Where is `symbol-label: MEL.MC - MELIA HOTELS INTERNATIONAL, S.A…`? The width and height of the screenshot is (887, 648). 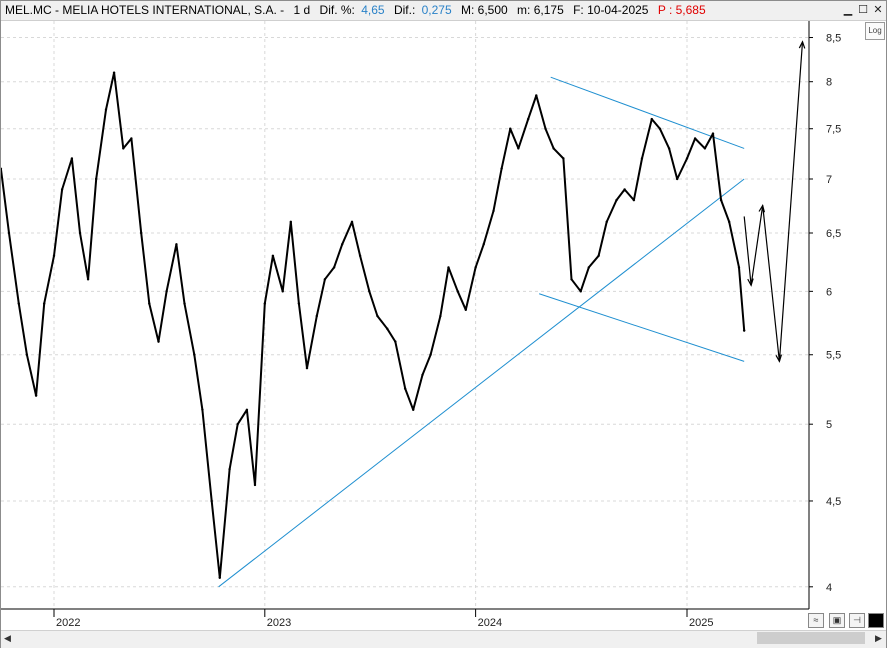
symbol-label: MEL.MC - MELIA HOTELS INTERNATIONAL, S.A… is located at coordinates (145, 10).